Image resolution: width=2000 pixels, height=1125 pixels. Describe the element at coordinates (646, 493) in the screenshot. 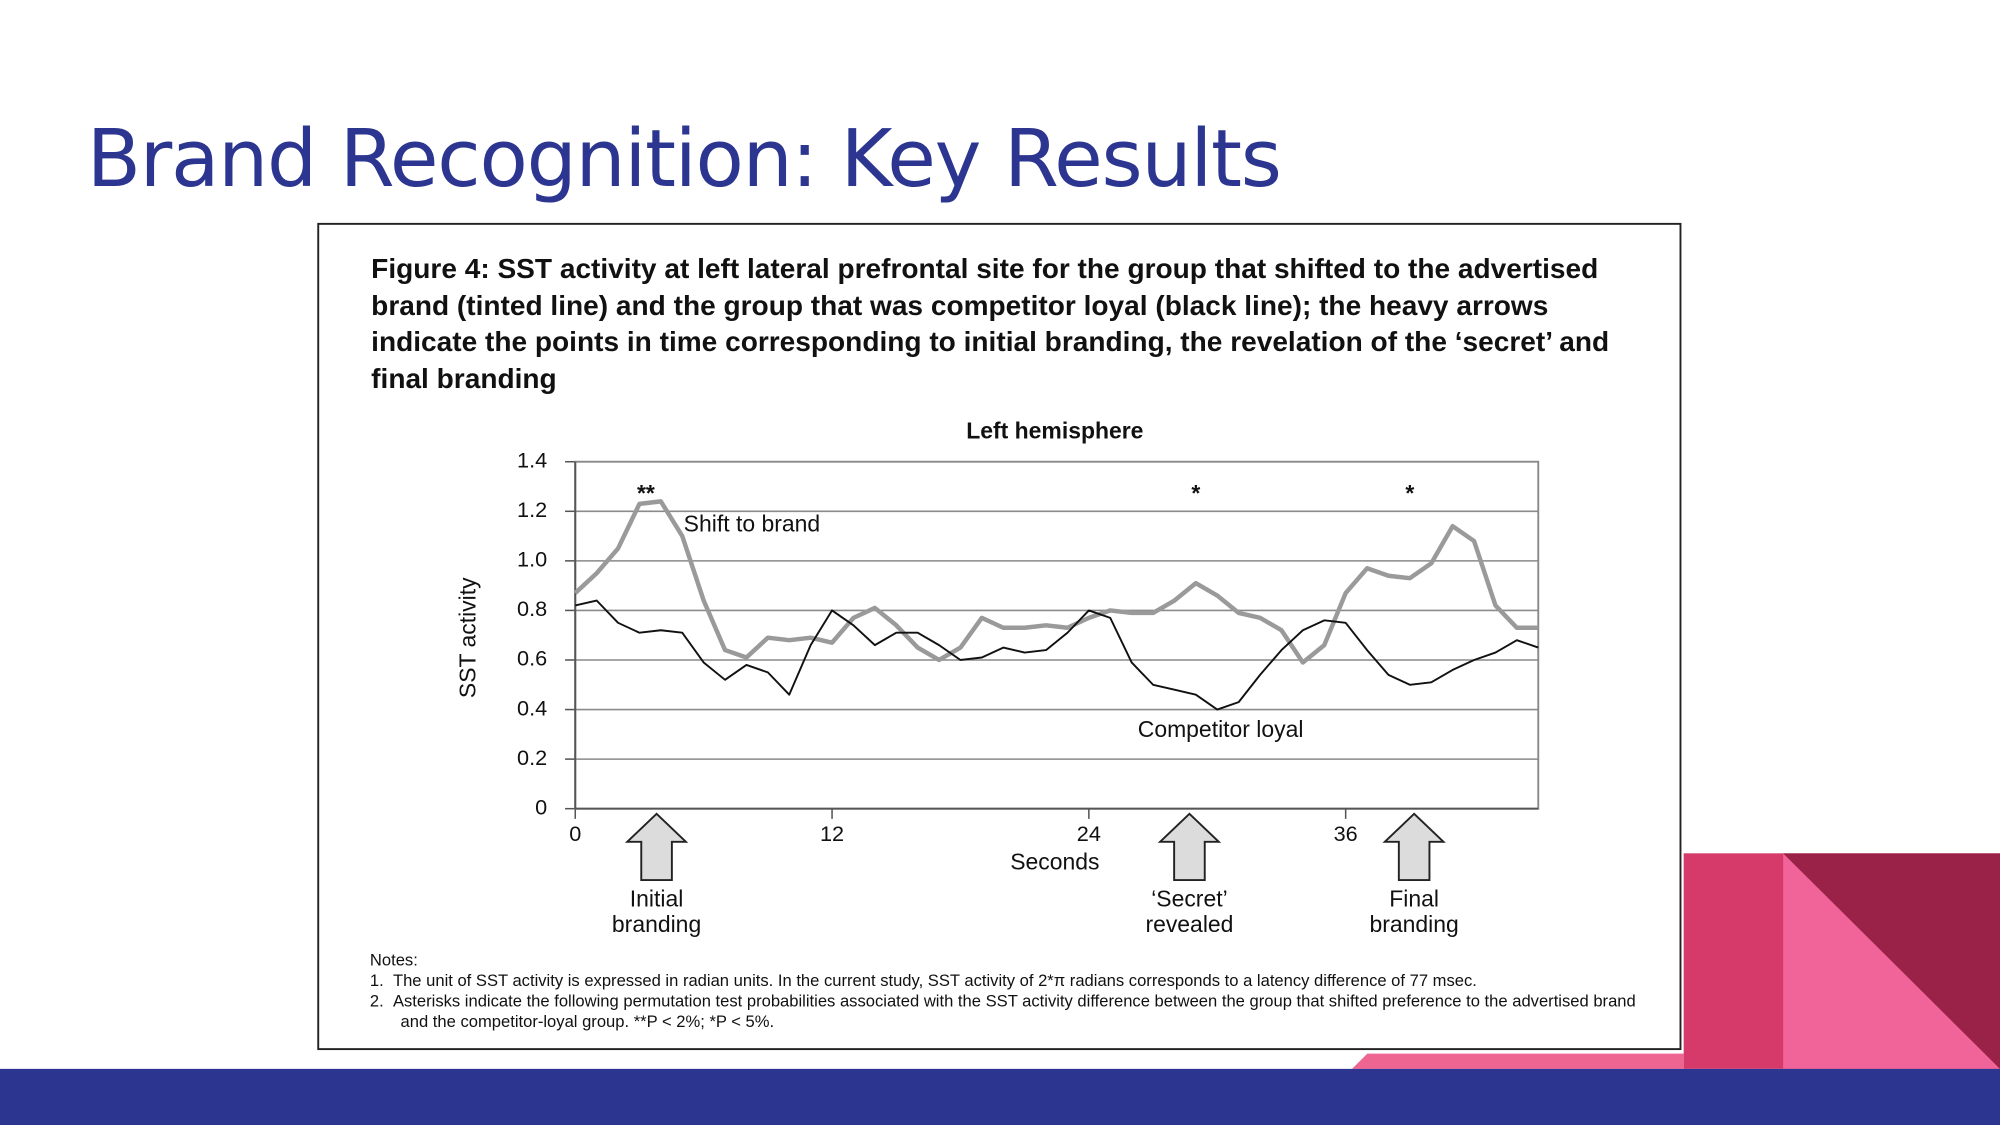

I see `significance-marker: **` at that location.